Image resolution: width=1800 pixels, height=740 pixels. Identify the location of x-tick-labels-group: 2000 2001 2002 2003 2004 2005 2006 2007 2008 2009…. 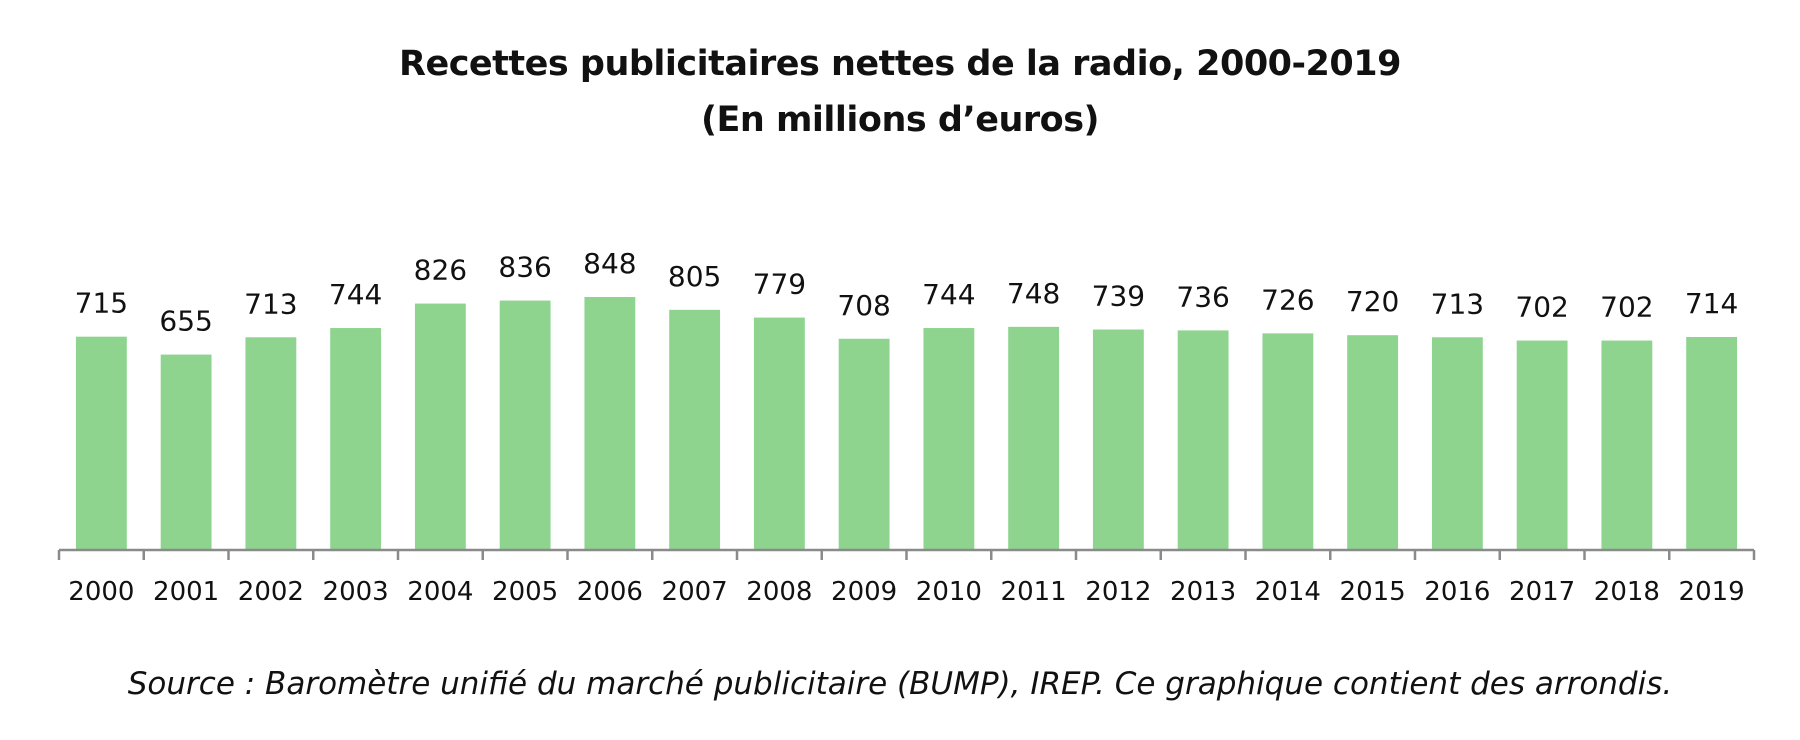
(906, 592).